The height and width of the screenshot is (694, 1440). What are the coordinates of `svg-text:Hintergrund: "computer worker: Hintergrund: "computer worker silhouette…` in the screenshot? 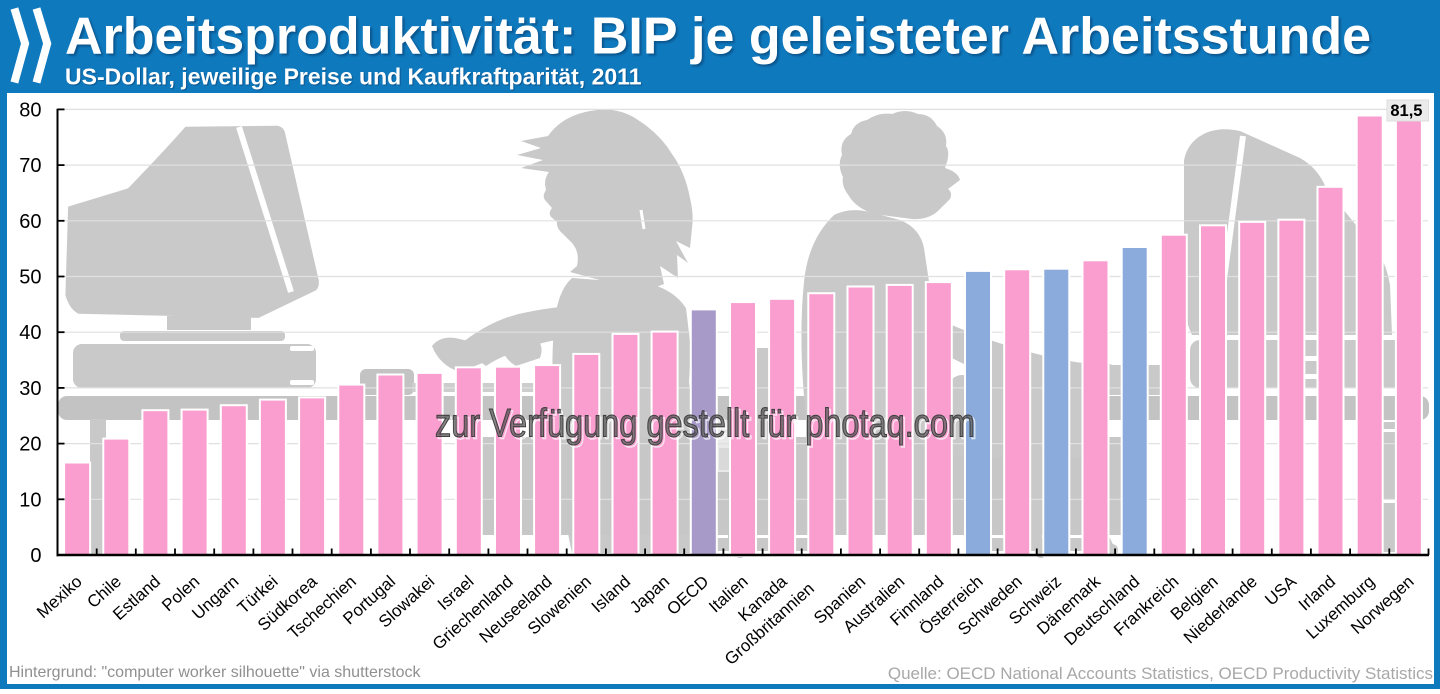 It's located at (215, 672).